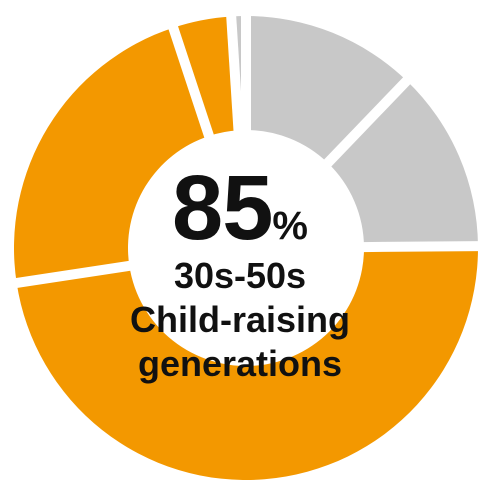  Describe the element at coordinates (239, 319) in the screenshot. I see `center-description-line1: Child-raising` at that location.